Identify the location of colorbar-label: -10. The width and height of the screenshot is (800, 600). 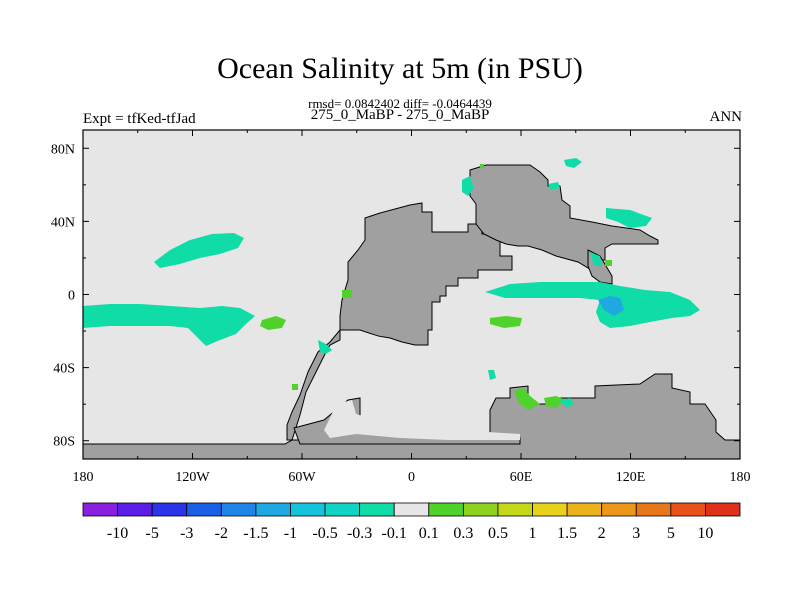
(117, 533).